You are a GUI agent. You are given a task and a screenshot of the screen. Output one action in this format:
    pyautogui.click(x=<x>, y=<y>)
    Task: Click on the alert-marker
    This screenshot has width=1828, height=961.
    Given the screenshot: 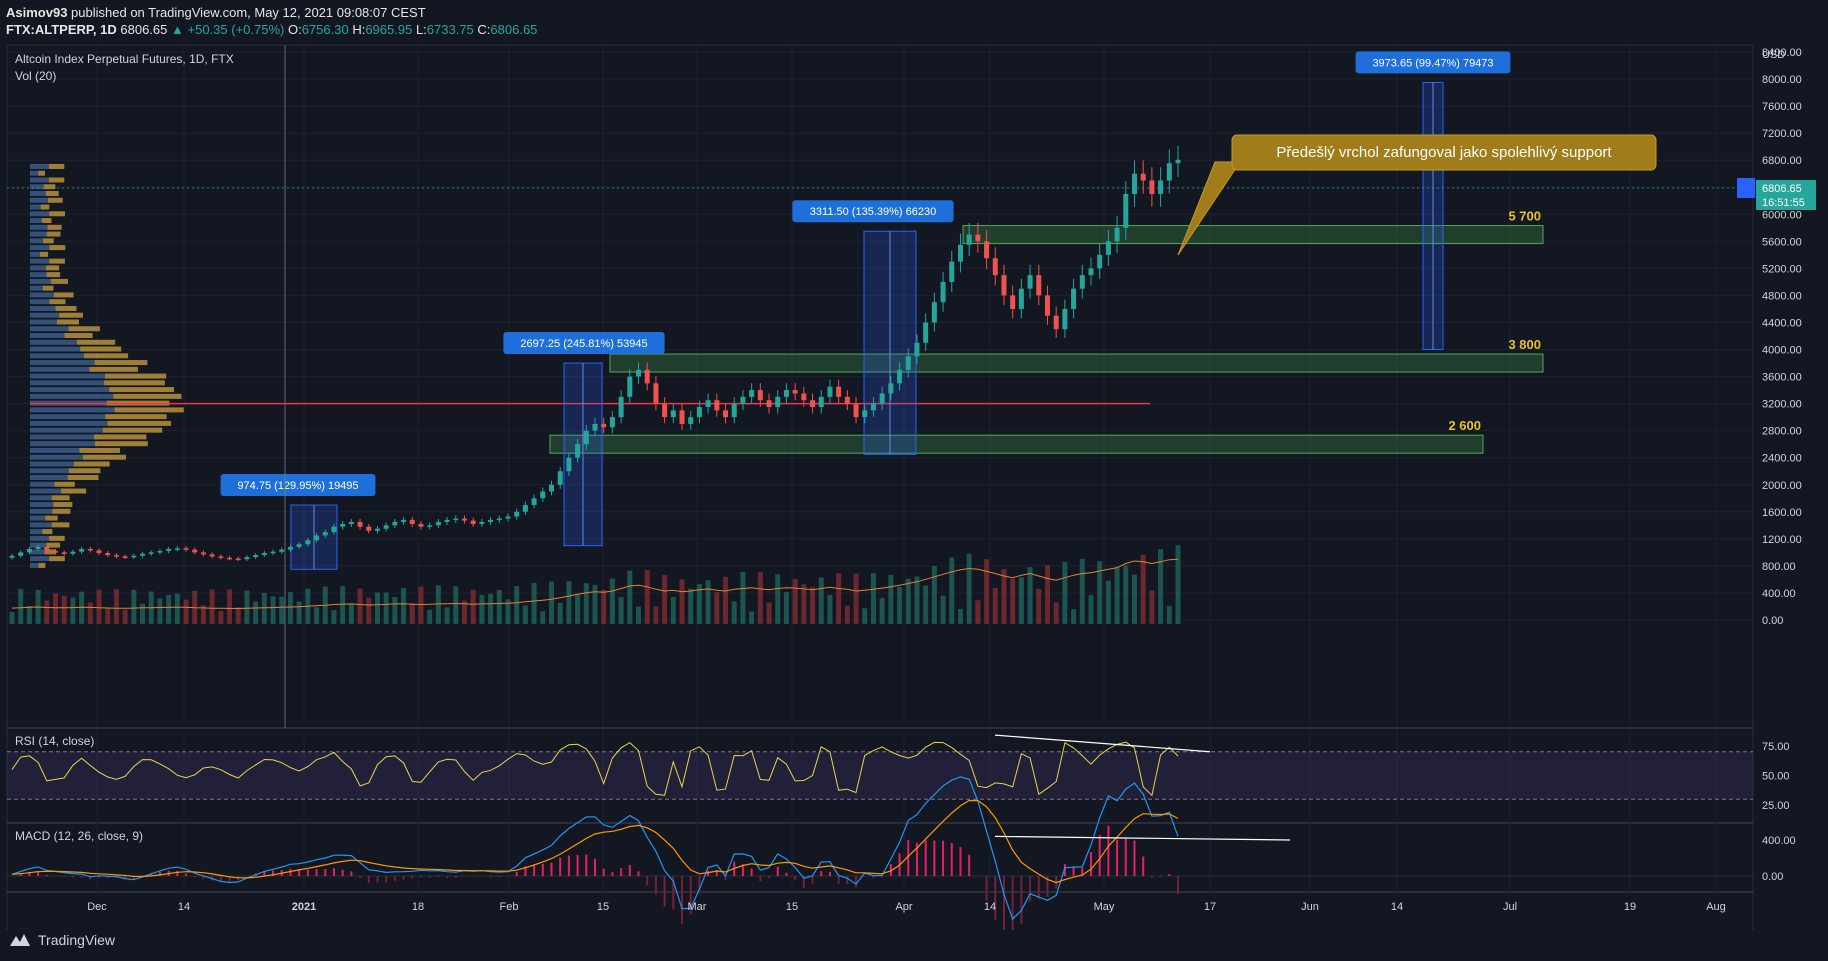 What is the action you would take?
    pyautogui.click(x=1746, y=188)
    